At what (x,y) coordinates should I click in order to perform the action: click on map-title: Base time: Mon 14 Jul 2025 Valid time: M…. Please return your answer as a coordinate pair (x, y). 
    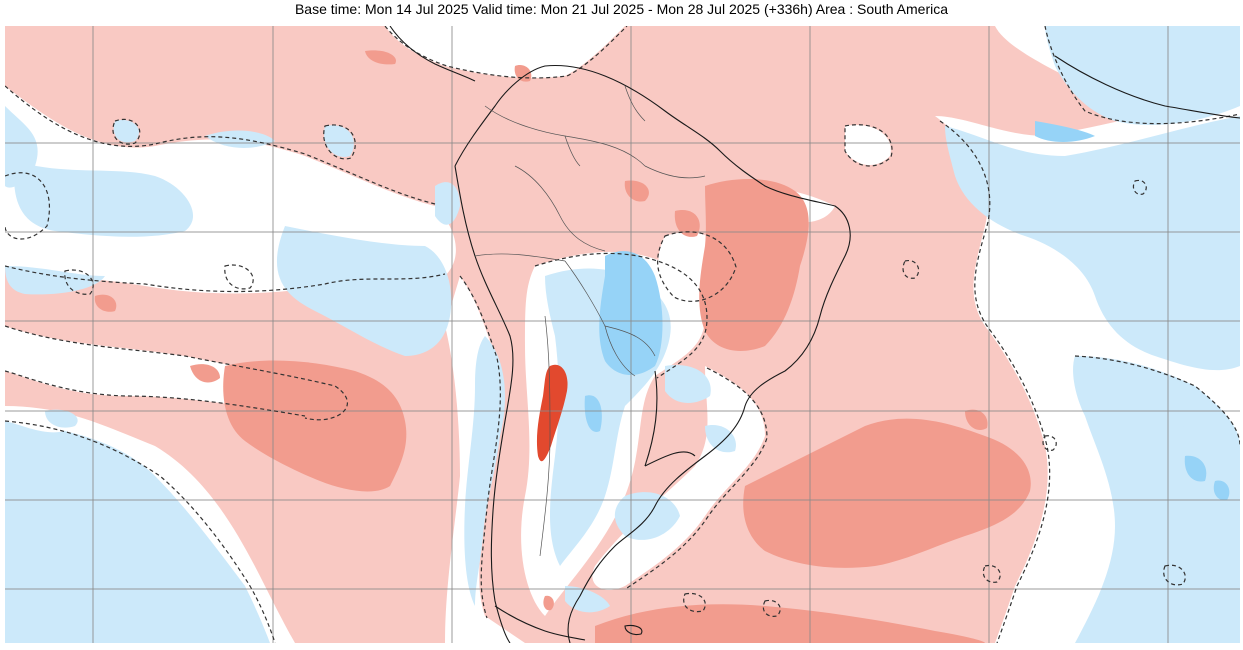
    Looking at the image, I should click on (621, 9).